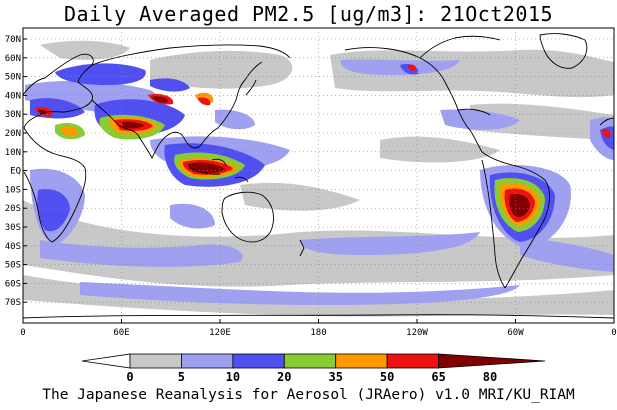 Image resolution: width=617 pixels, height=410 pixels. Describe the element at coordinates (13, 284) in the screenshot. I see `lat-label: 60S` at that location.